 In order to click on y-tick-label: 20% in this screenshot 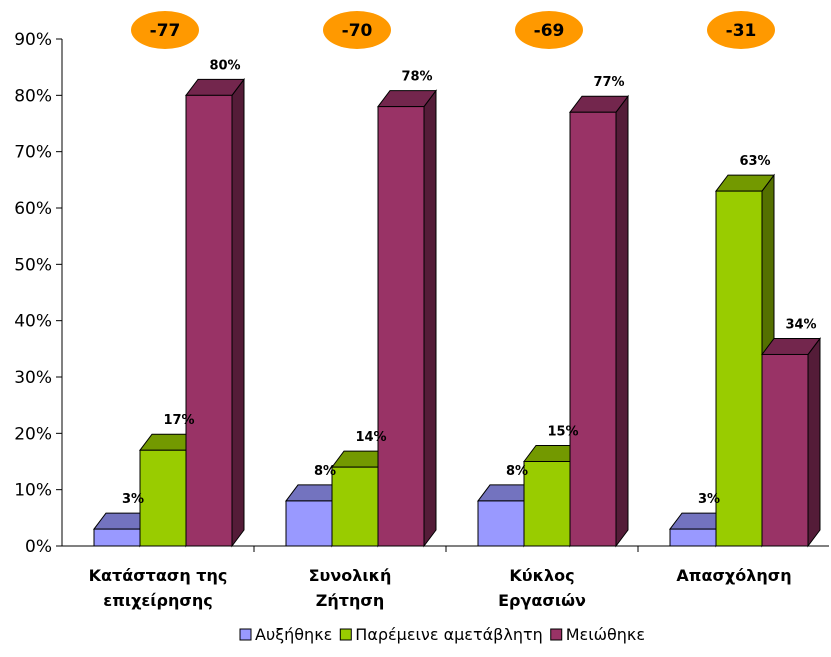, I will do `click(33, 434)`.